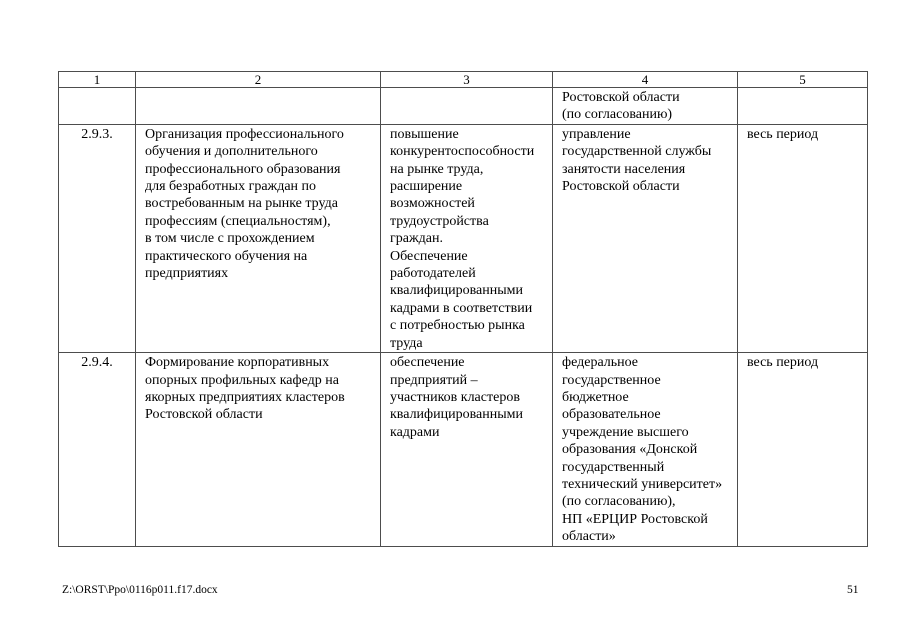 This screenshot has height=640, width=905. Describe the element at coordinates (645, 79) in the screenshot. I see `column-header-4: 4` at that location.